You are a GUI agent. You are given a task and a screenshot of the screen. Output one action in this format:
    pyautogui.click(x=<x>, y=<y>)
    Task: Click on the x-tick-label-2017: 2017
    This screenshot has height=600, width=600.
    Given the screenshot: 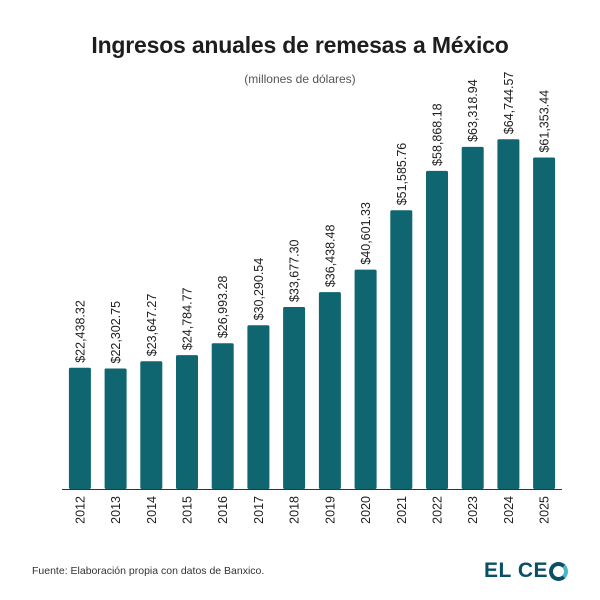 What is the action you would take?
    pyautogui.click(x=259, y=510)
    